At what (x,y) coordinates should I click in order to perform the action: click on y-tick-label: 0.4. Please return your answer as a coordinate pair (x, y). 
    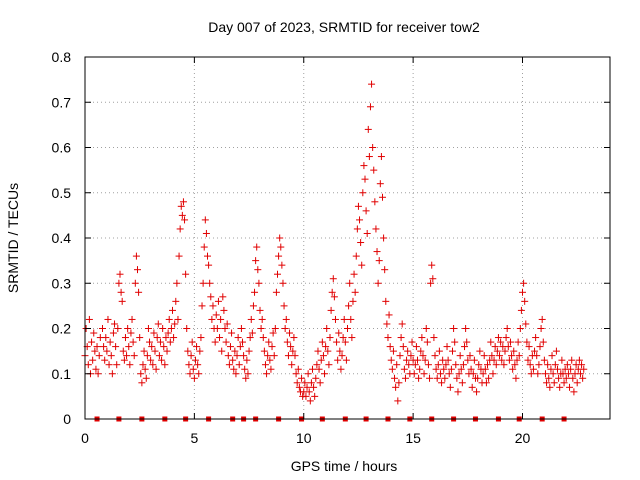
    Looking at the image, I should click on (62, 238).